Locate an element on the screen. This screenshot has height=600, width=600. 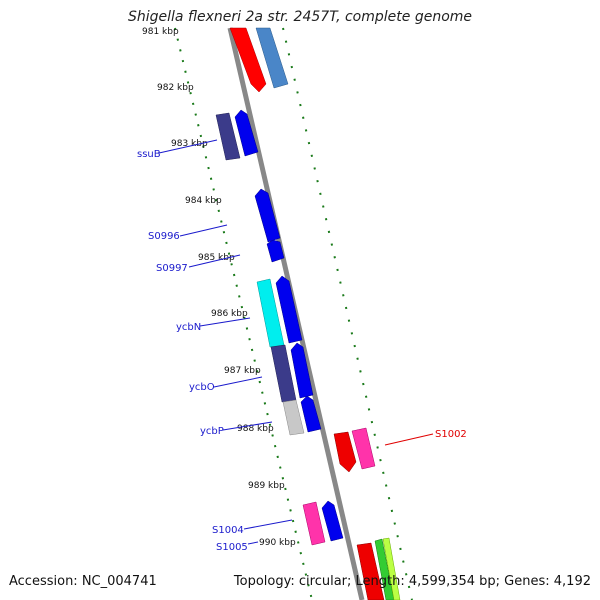
tick-label: 983 kbp is located at coordinates (189, 144).